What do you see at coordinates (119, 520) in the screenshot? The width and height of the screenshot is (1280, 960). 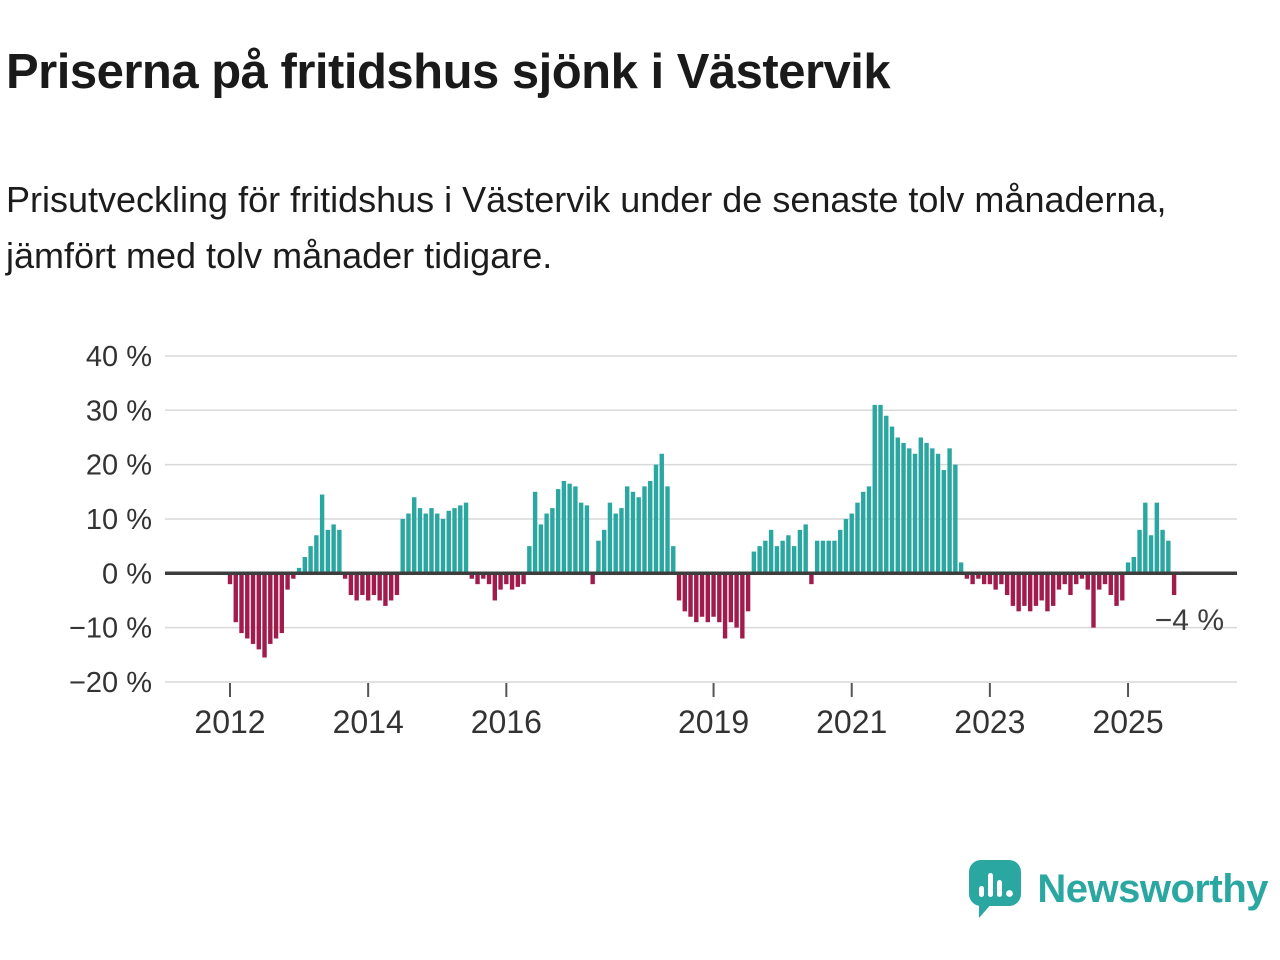 I see `y-axis-label: 10 %` at bounding box center [119, 520].